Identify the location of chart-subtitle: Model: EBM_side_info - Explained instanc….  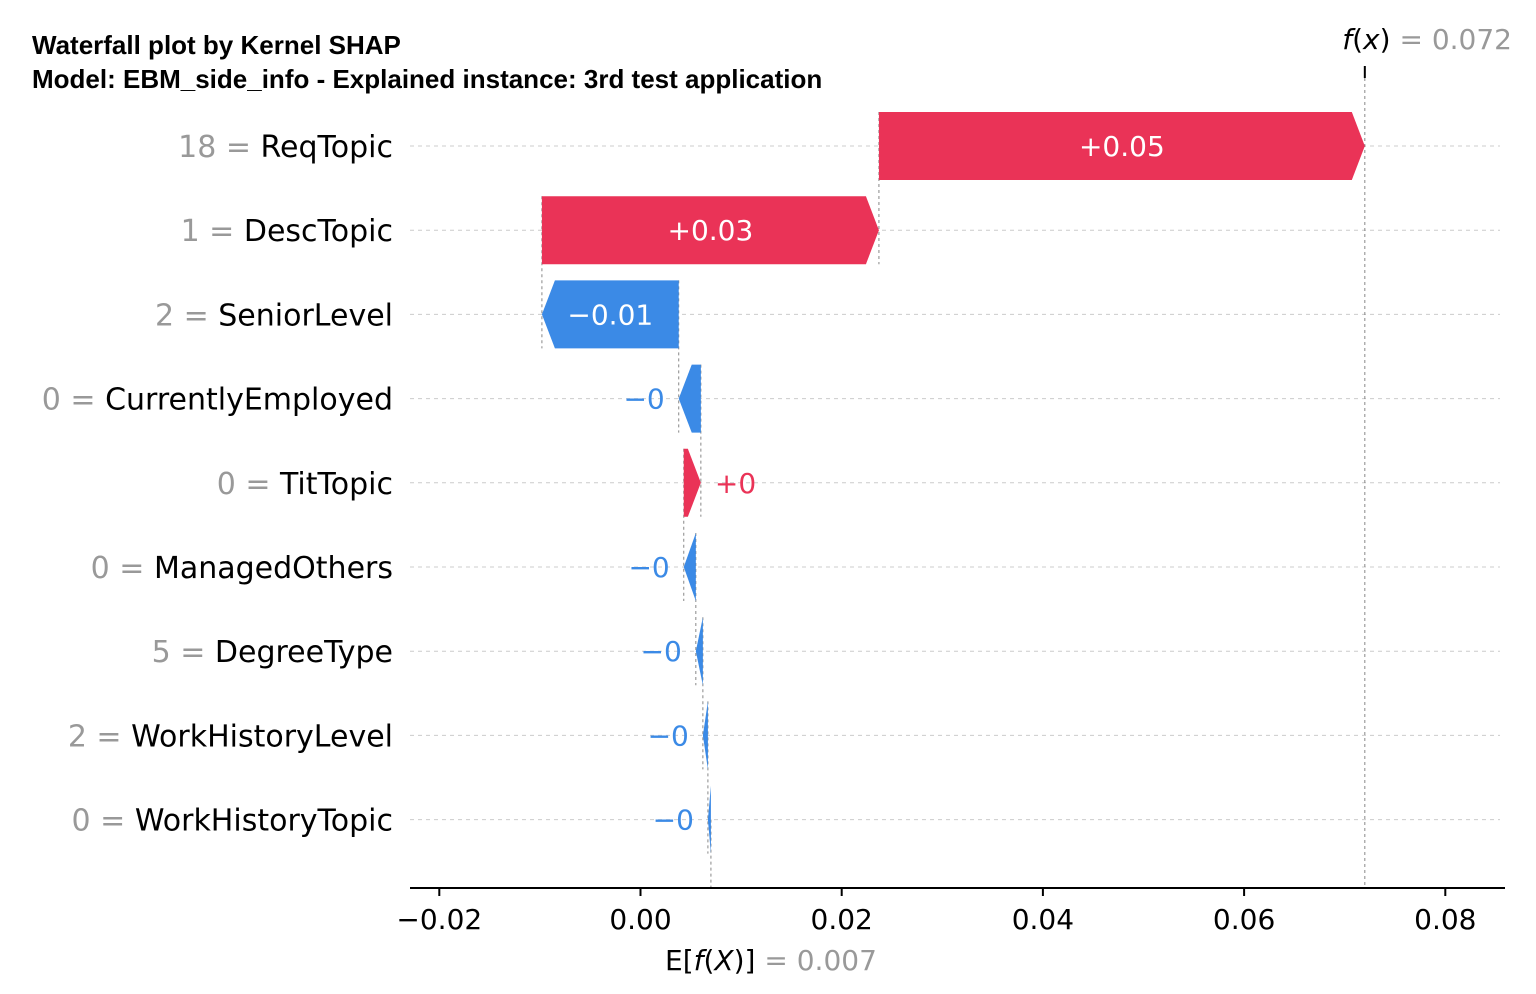
(427, 79).